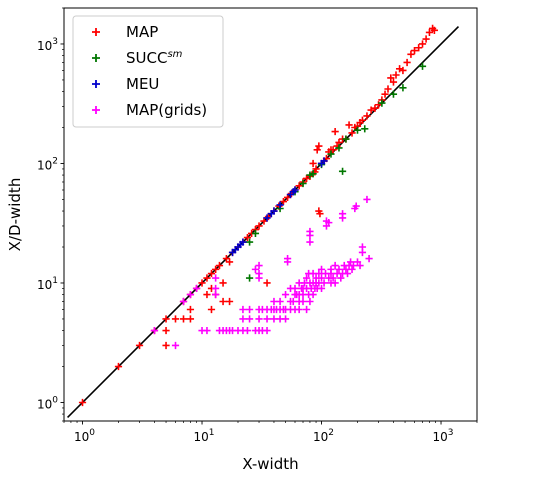 Image resolution: width=543 pixels, height=480 pixels. What do you see at coordinates (149, 110) in the screenshot?
I see `legend-entry: MAP(grids)` at bounding box center [149, 110].